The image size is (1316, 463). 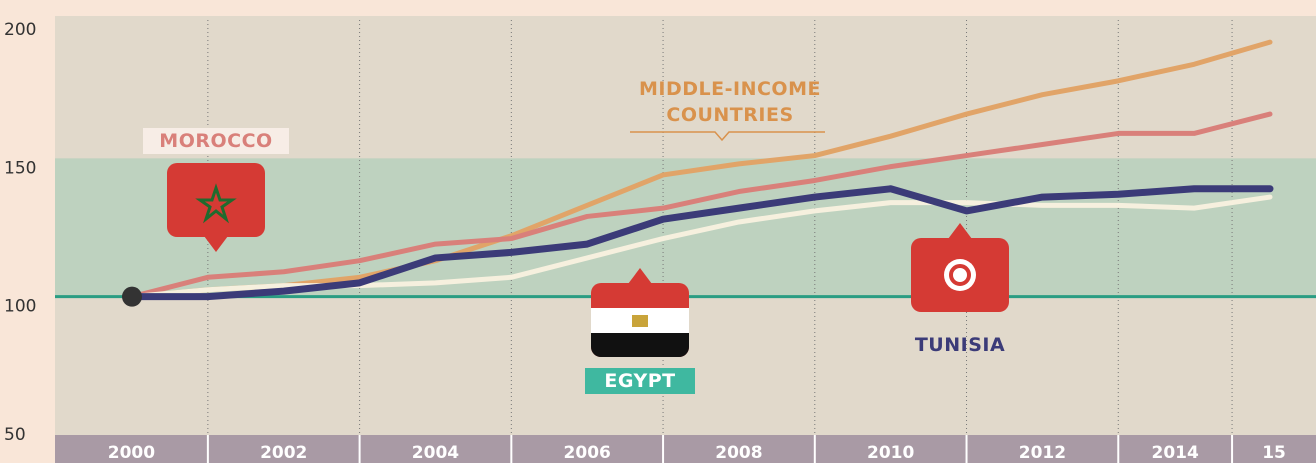 I want to click on y-tick-label: 50, so click(x=15, y=435).